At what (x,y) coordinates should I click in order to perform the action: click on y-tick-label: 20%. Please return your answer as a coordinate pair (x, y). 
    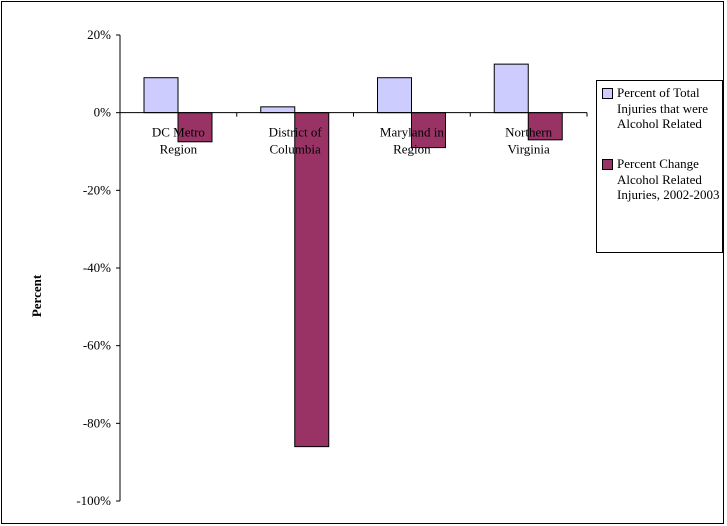
    Looking at the image, I should click on (99, 34).